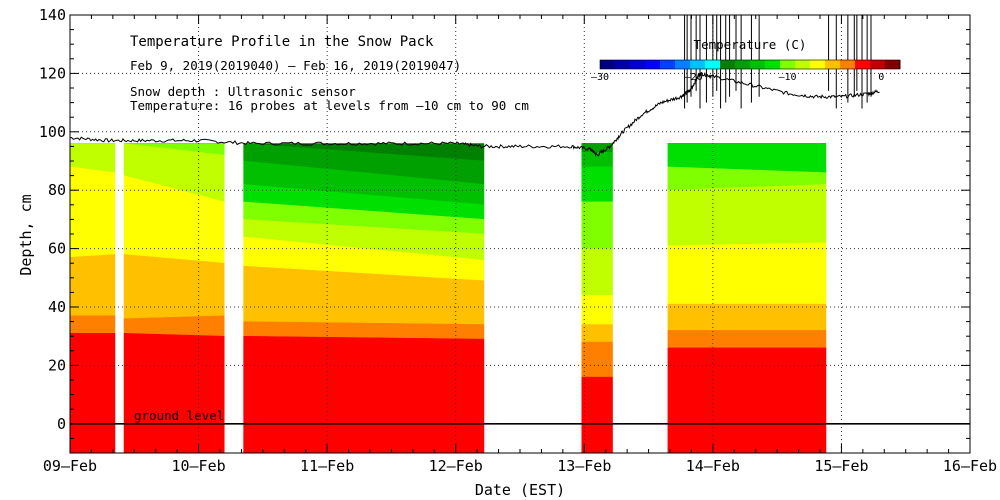 Image resolution: width=1000 pixels, height=500 pixels. What do you see at coordinates (61, 424) in the screenshot?
I see `y-tick-label-0: 0` at bounding box center [61, 424].